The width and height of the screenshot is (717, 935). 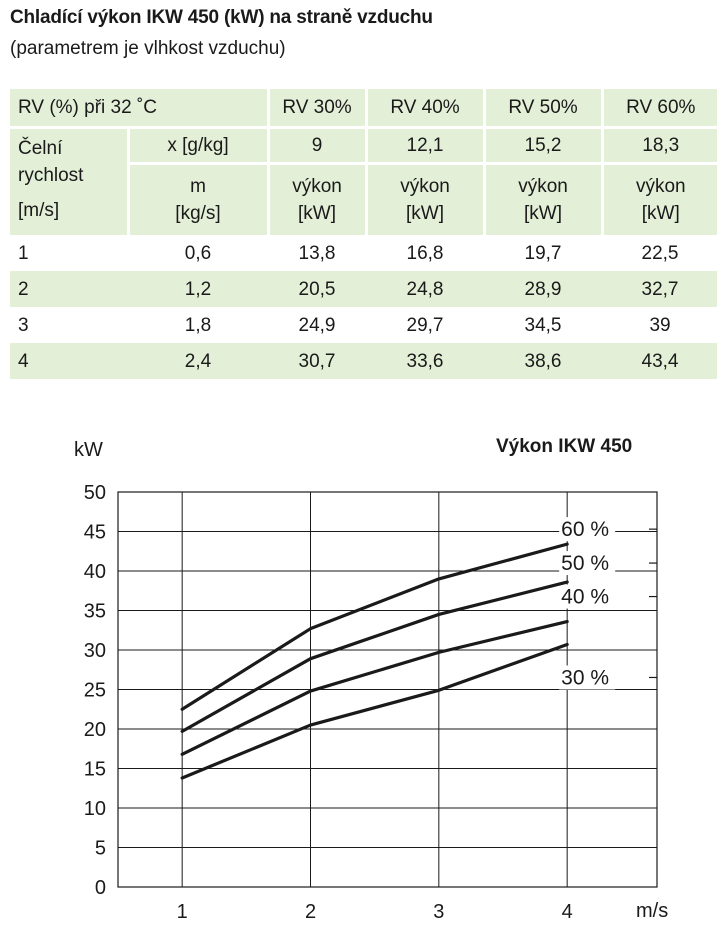 What do you see at coordinates (363, 289) in the screenshot?
I see `table-row: 2 1,2 20,5 24,8 28,9 32,7` at bounding box center [363, 289].